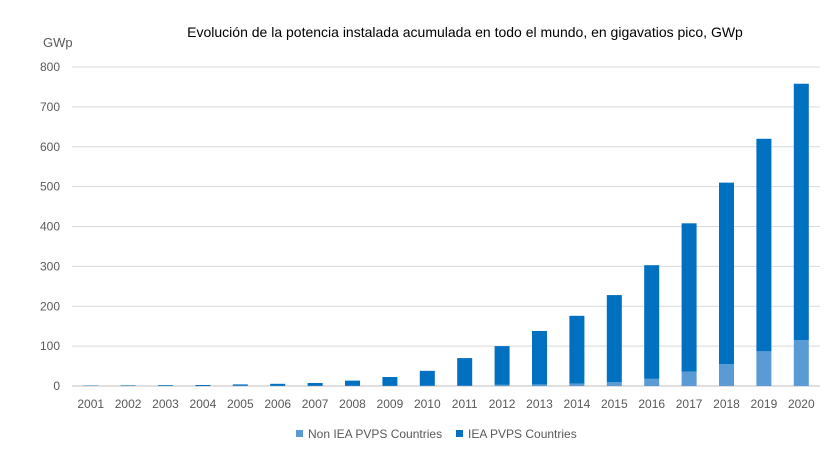 The image size is (834, 458). I want to click on y-tick-label: 0, so click(56, 386).